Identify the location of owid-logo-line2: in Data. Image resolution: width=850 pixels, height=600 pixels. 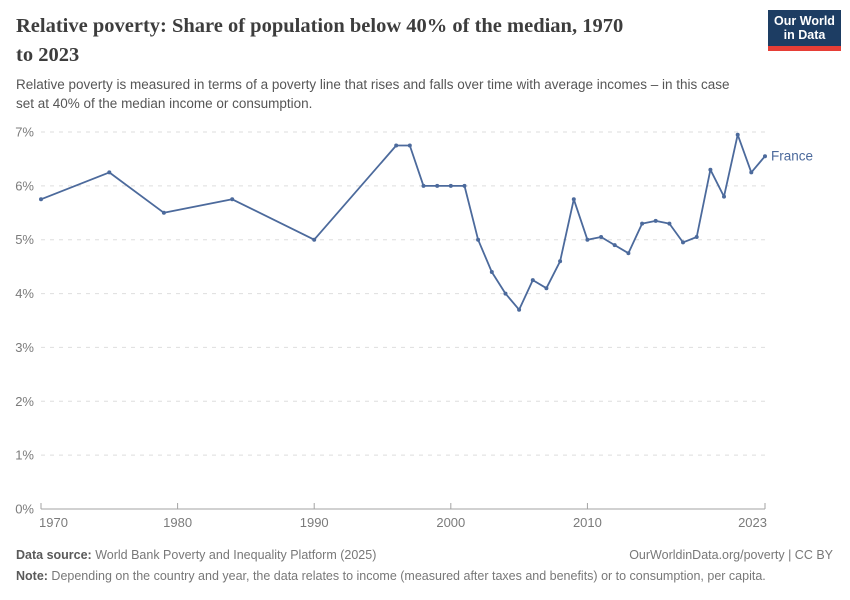
(804, 35).